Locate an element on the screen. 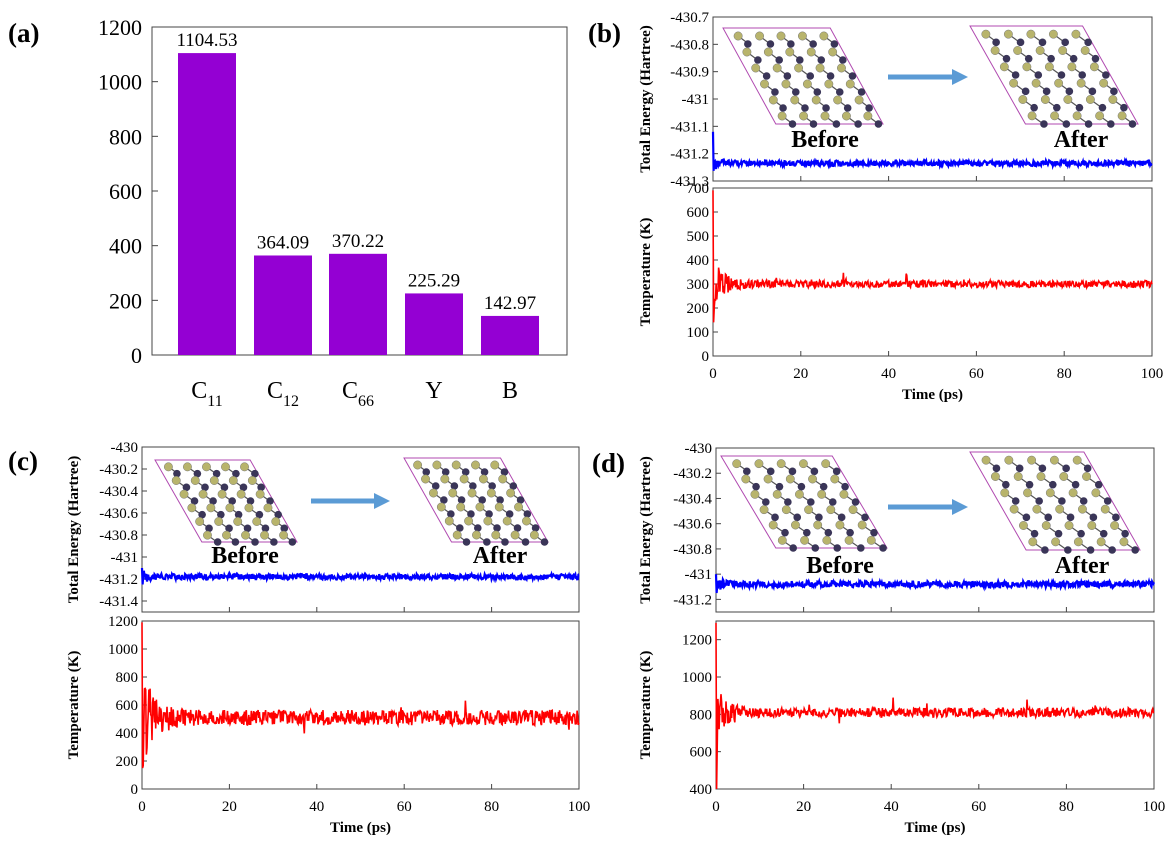 The width and height of the screenshot is (1169, 846). x-tick-label: 80 is located at coordinates (491, 807).